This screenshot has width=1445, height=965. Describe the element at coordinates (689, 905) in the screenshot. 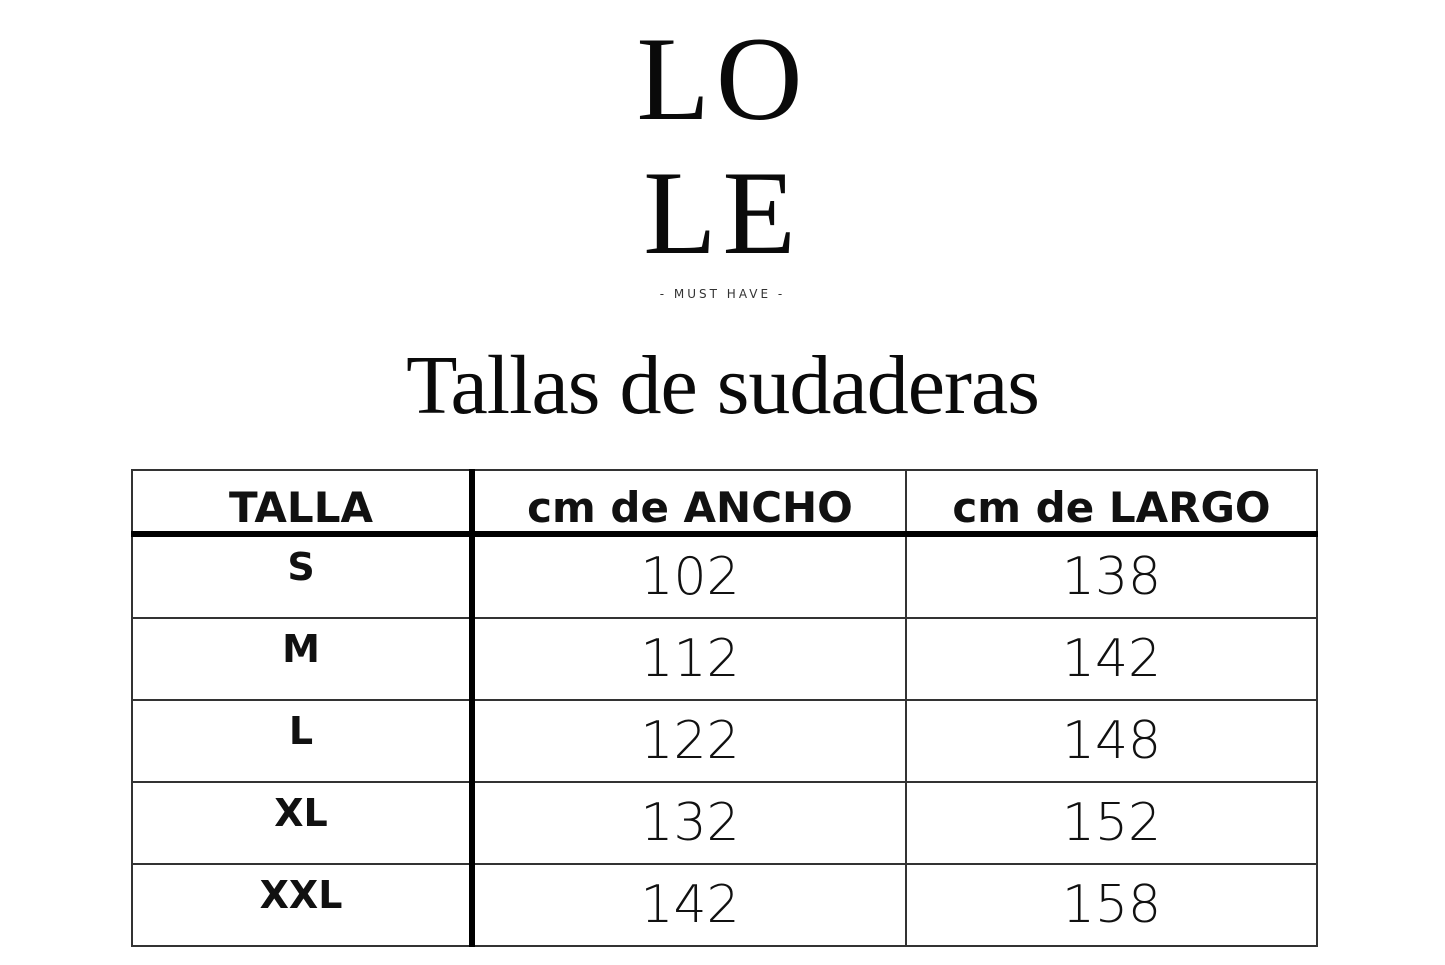

I see `width-cell: 142` at that location.